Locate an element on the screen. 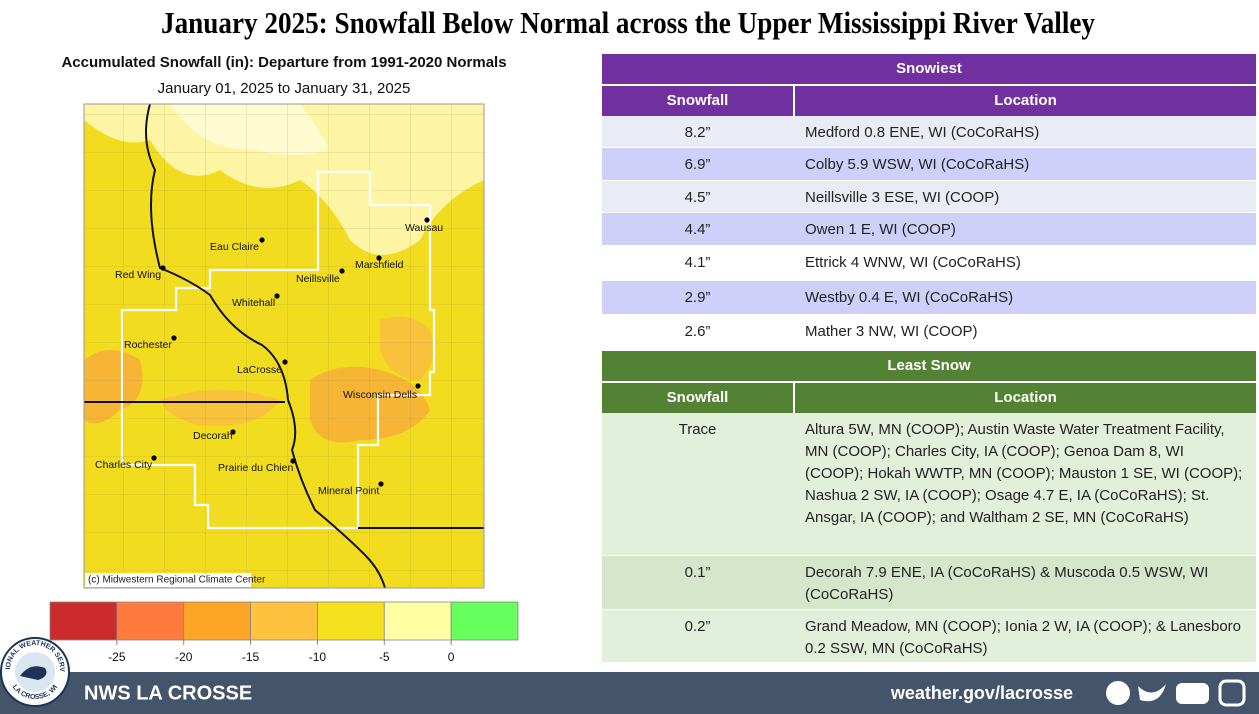 This screenshot has width=1259, height=714. social-icons is located at coordinates (1176, 693).